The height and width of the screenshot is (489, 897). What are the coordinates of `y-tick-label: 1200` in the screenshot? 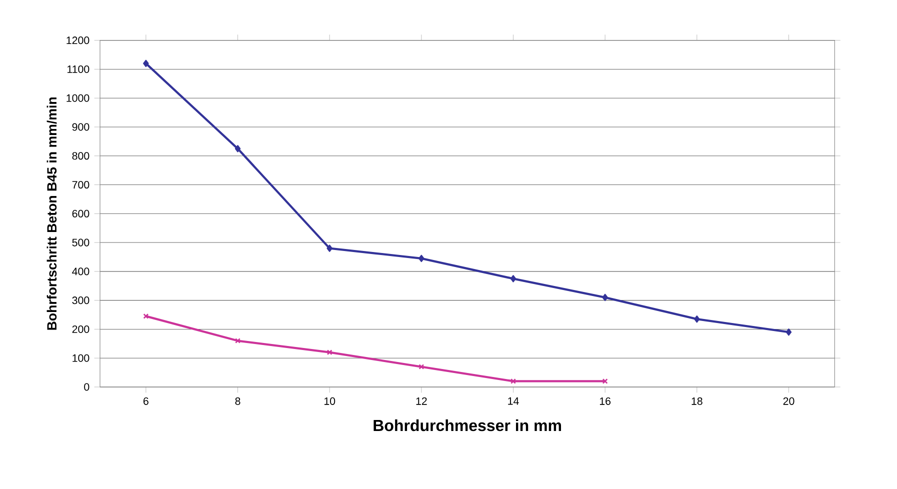 It's located at (78, 40).